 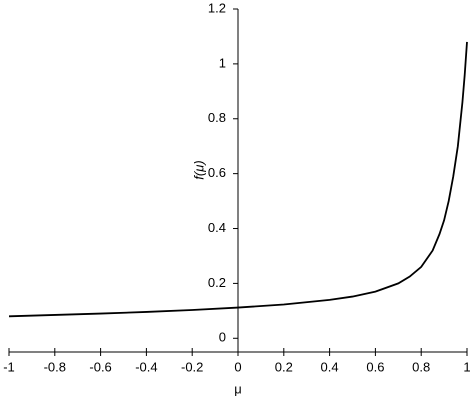 What do you see at coordinates (217, 7) in the screenshot?
I see `y-tick-label: 1.2` at bounding box center [217, 7].